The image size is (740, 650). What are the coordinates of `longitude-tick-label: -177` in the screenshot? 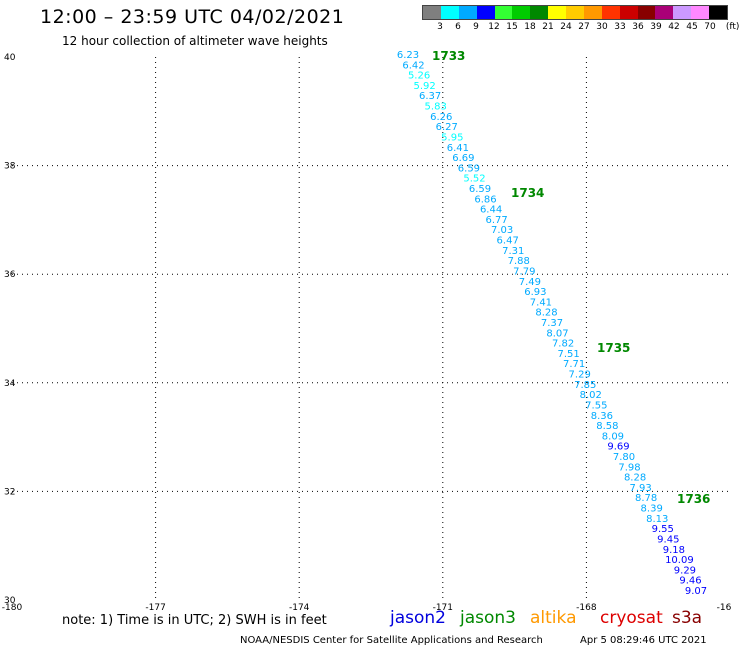 It's located at (155, 608).